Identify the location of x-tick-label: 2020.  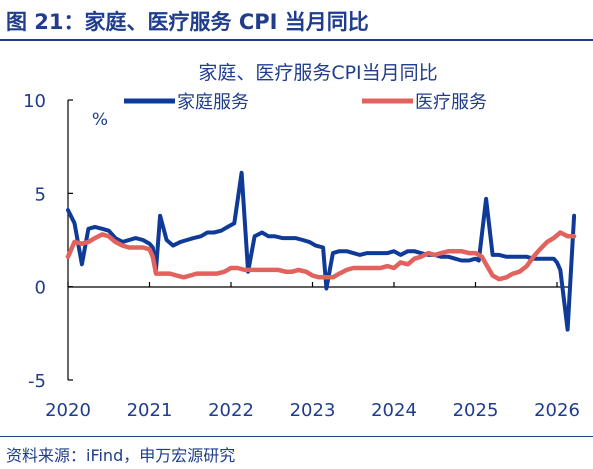
(68, 410).